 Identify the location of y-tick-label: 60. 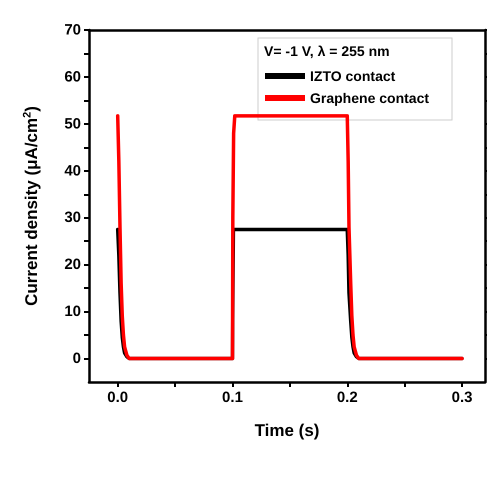
(72, 77).